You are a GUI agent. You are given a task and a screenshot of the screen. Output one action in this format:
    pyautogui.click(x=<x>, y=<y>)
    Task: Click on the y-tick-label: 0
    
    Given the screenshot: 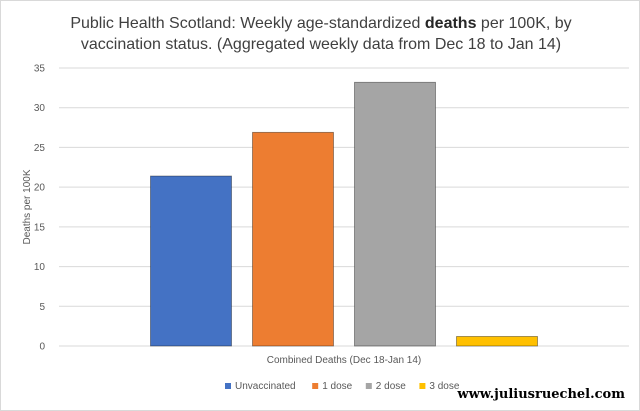 What is the action you would take?
    pyautogui.click(x=42, y=347)
    